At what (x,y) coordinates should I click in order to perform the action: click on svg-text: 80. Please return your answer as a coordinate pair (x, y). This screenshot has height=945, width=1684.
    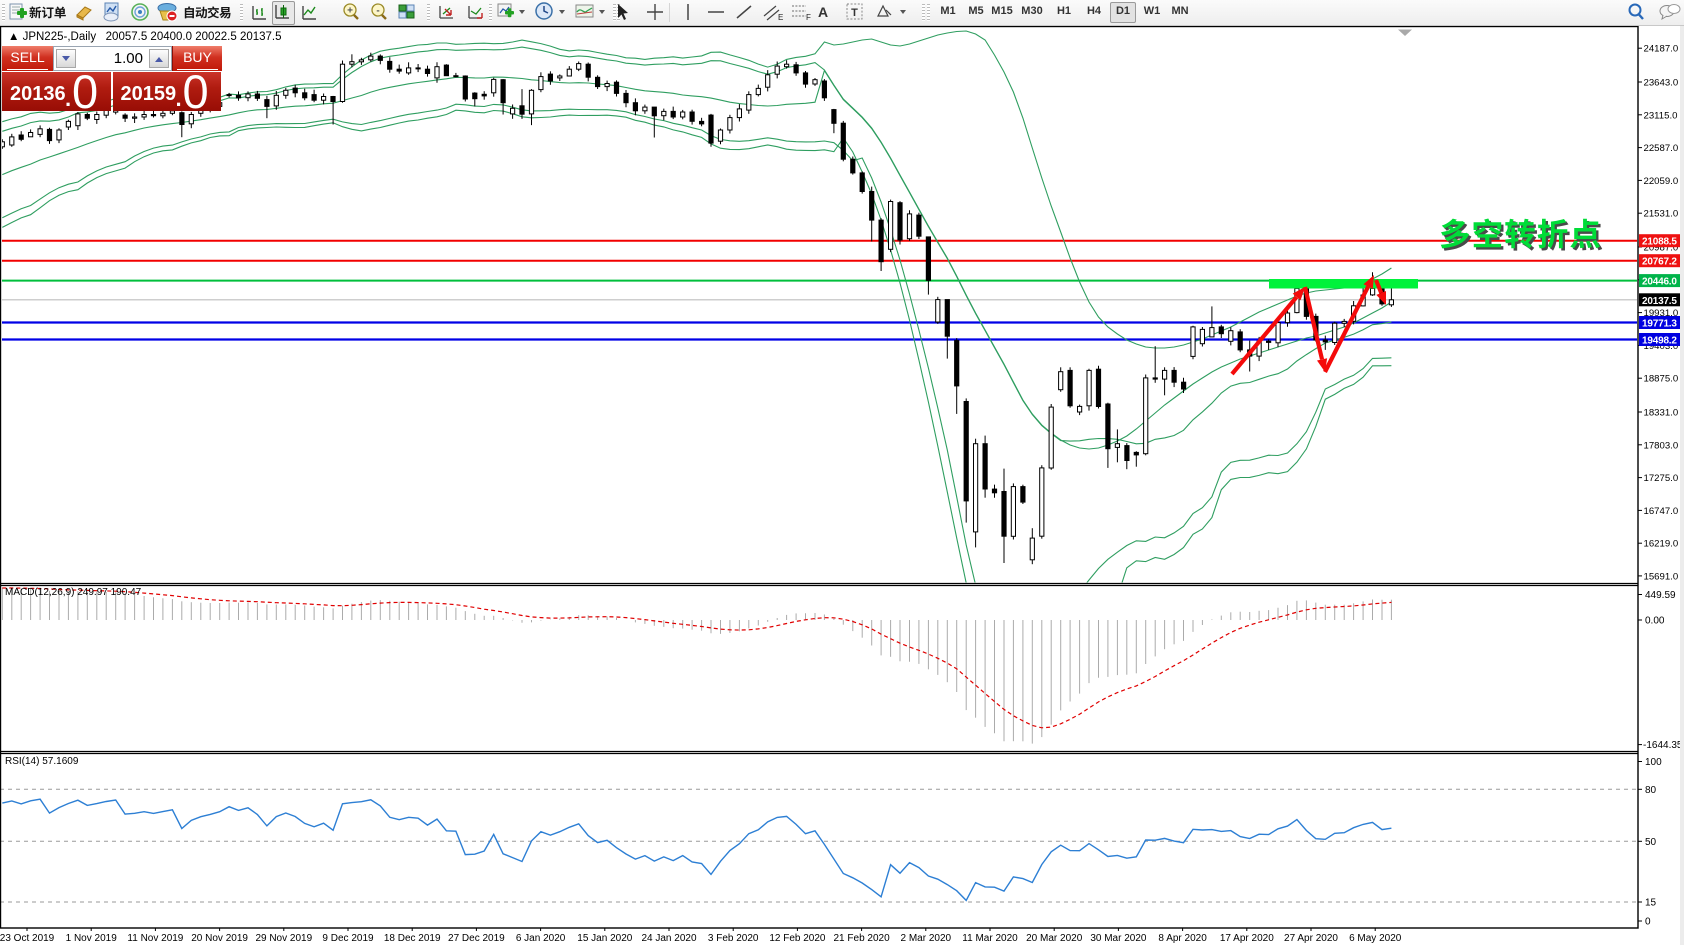
    Looking at the image, I should click on (1651, 790).